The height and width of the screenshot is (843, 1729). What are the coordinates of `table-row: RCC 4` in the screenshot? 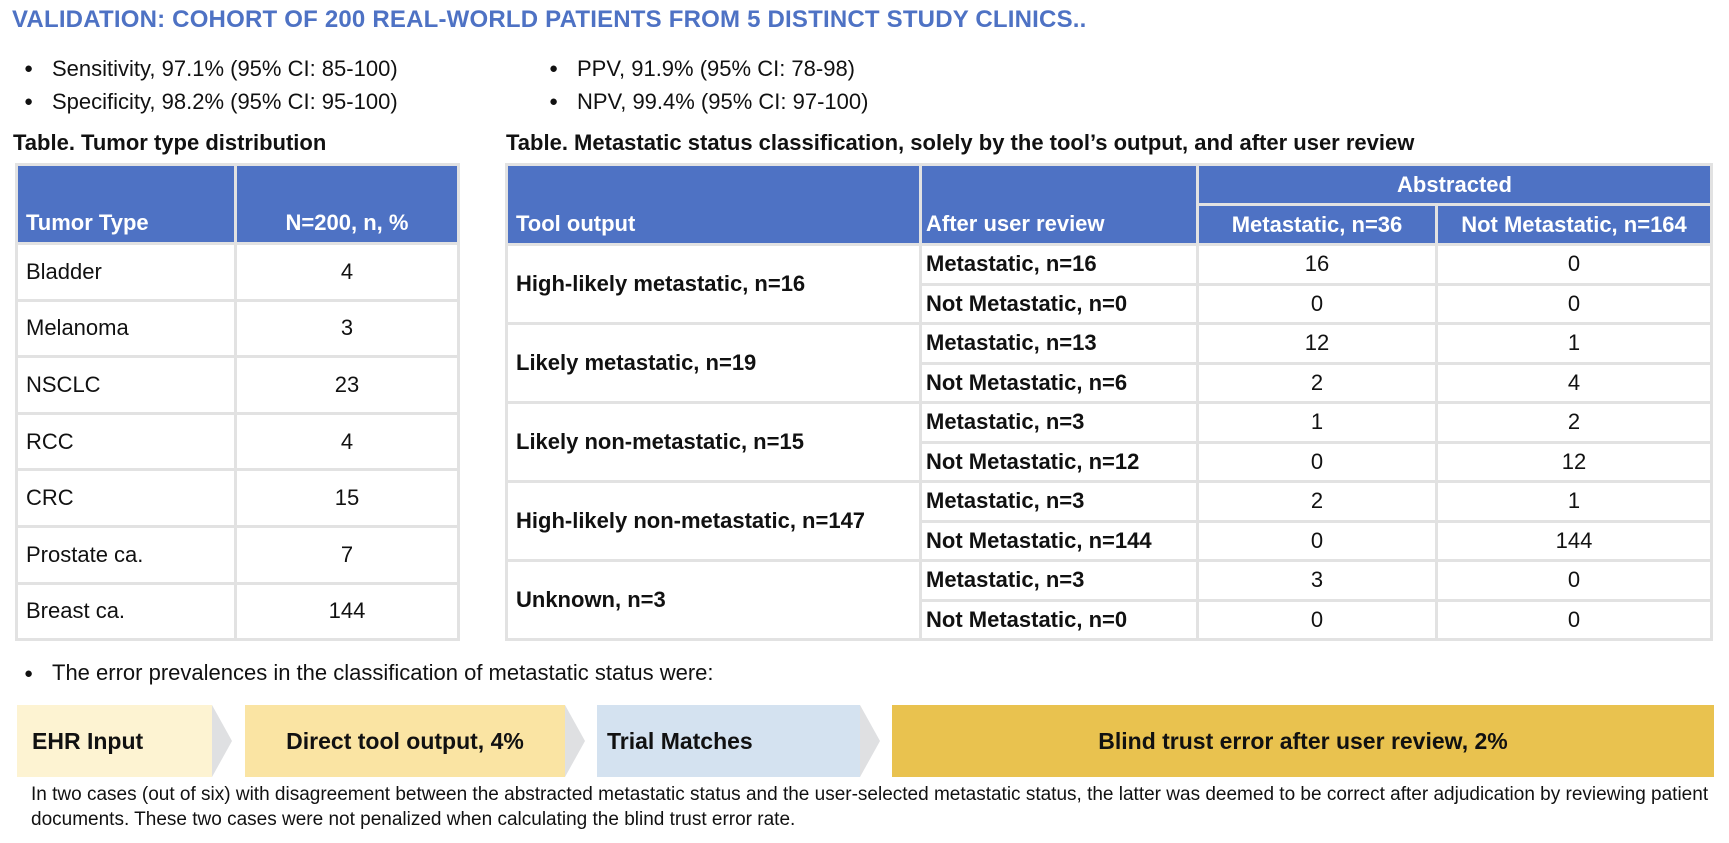 It's located at (237, 441).